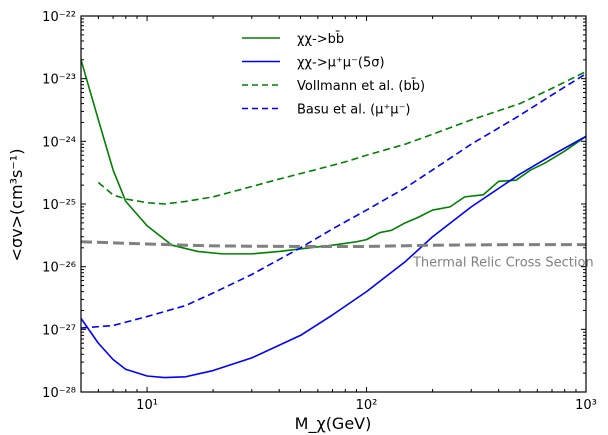 The height and width of the screenshot is (435, 608). I want to click on series-line-thermal-relic-cross-section, so click(333, 244).